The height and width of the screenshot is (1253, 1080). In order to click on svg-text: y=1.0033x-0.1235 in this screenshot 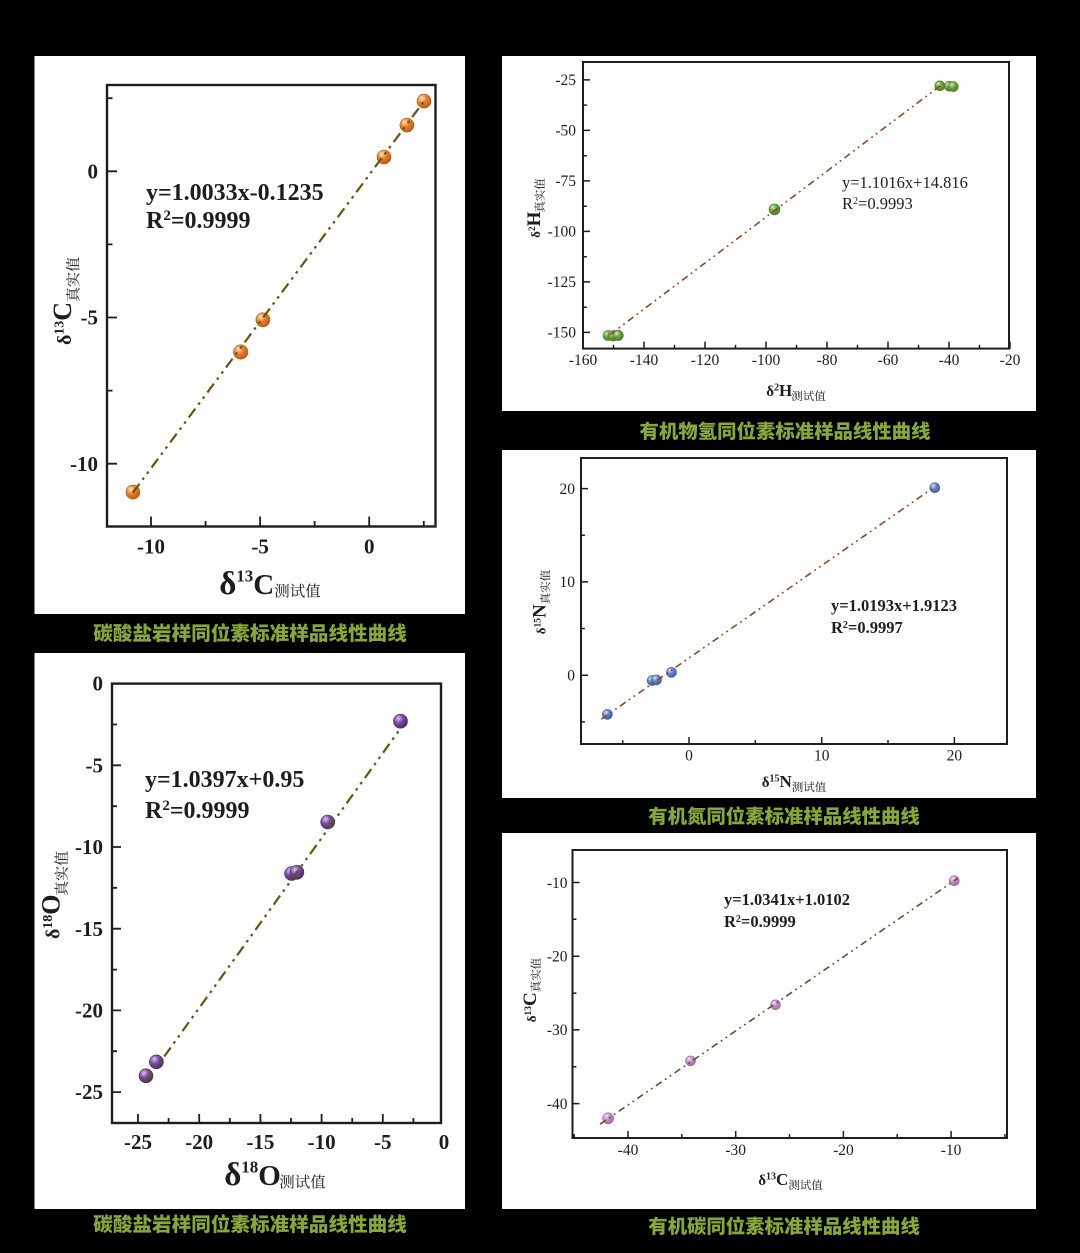, I will do `click(235, 193)`.